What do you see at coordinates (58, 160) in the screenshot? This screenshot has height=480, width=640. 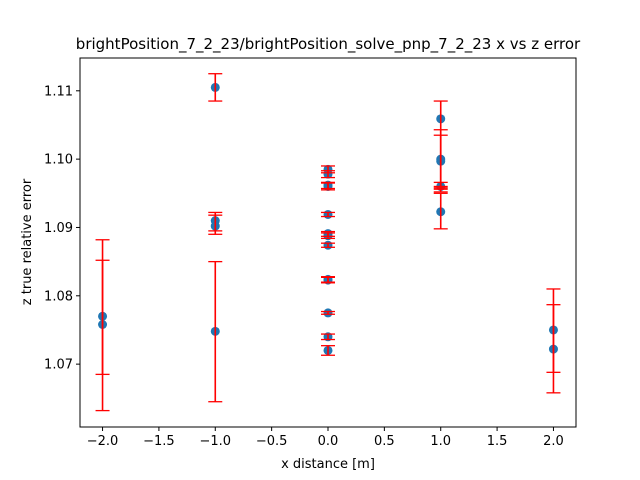 I see `y-tick-label: 1.10` at bounding box center [58, 160].